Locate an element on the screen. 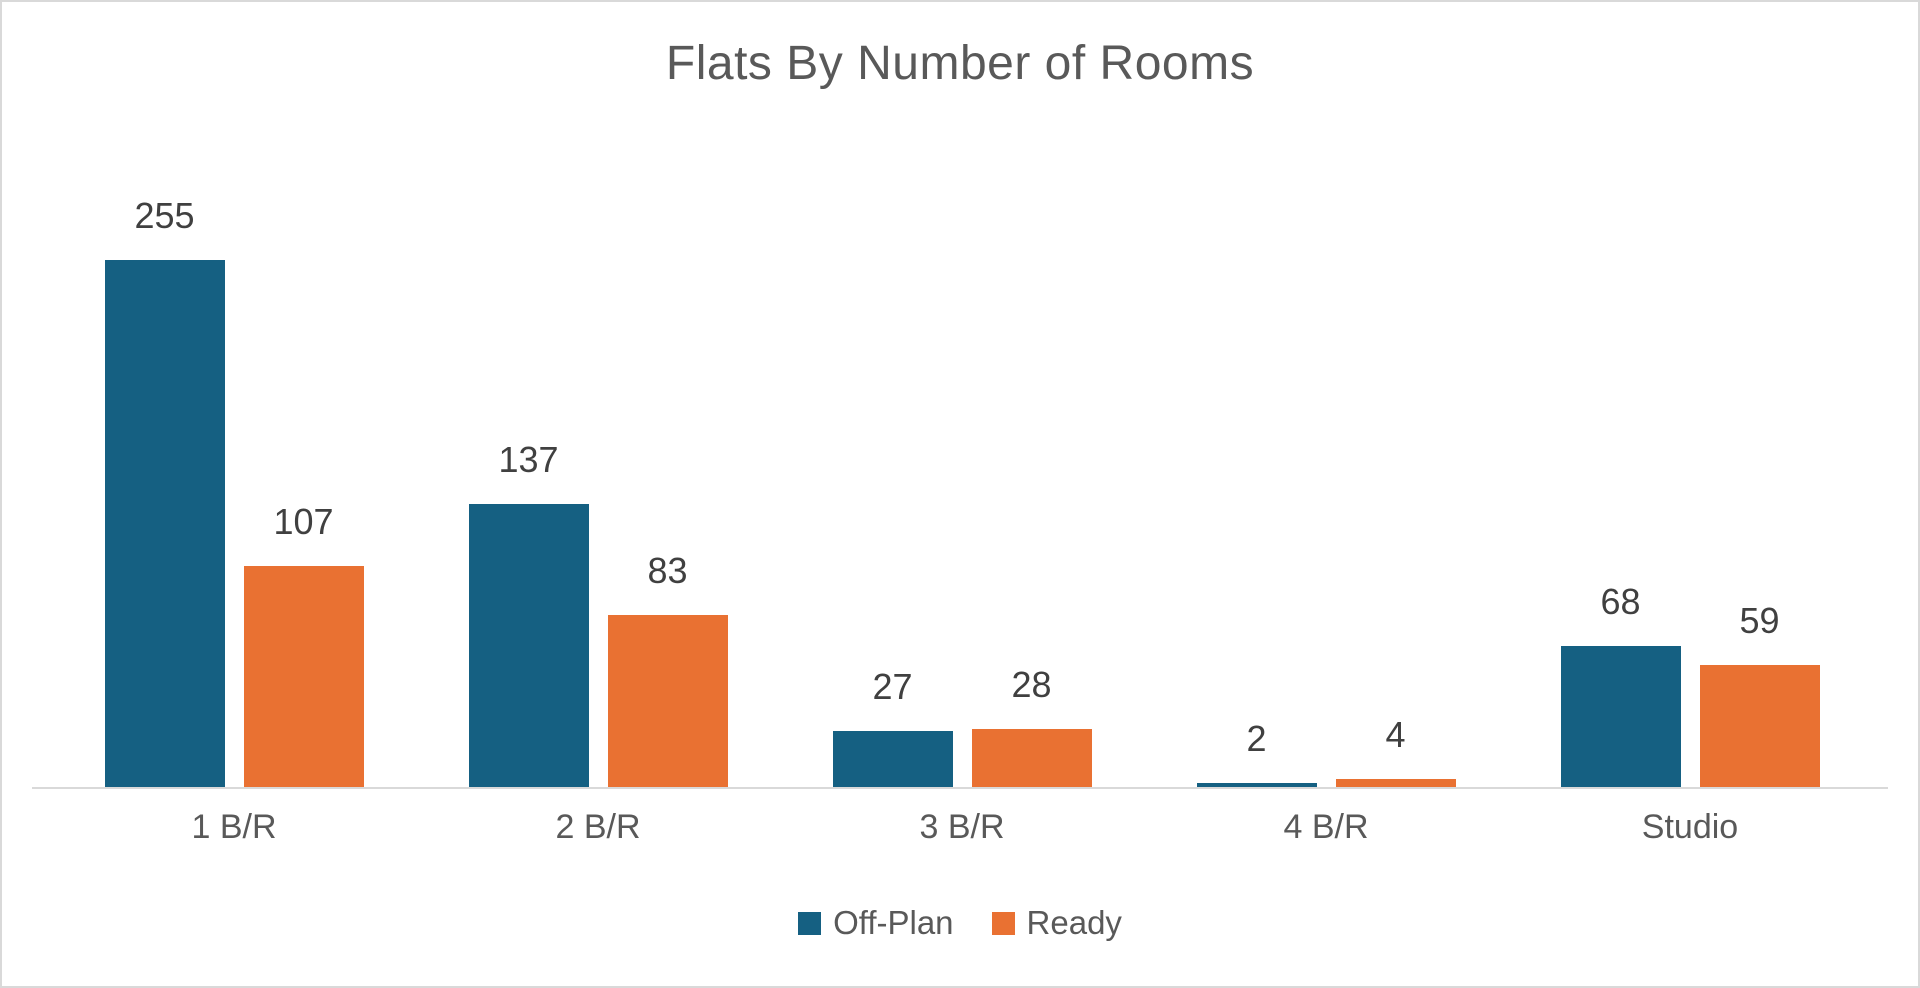 This screenshot has height=988, width=1920. category-label: 4 B/R is located at coordinates (1326, 827).